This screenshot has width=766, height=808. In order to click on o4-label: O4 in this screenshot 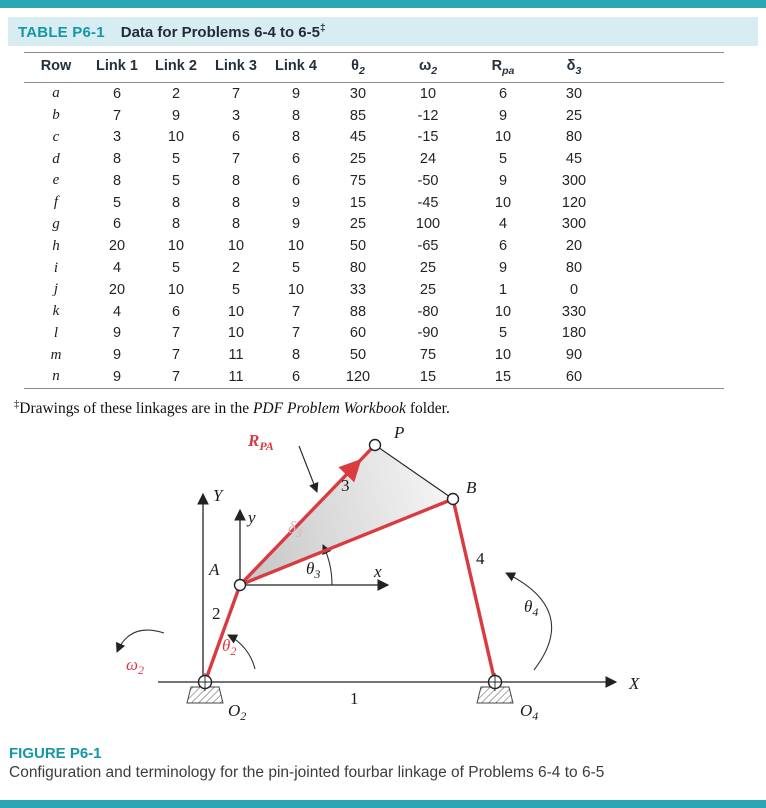, I will do `click(529, 712)`.